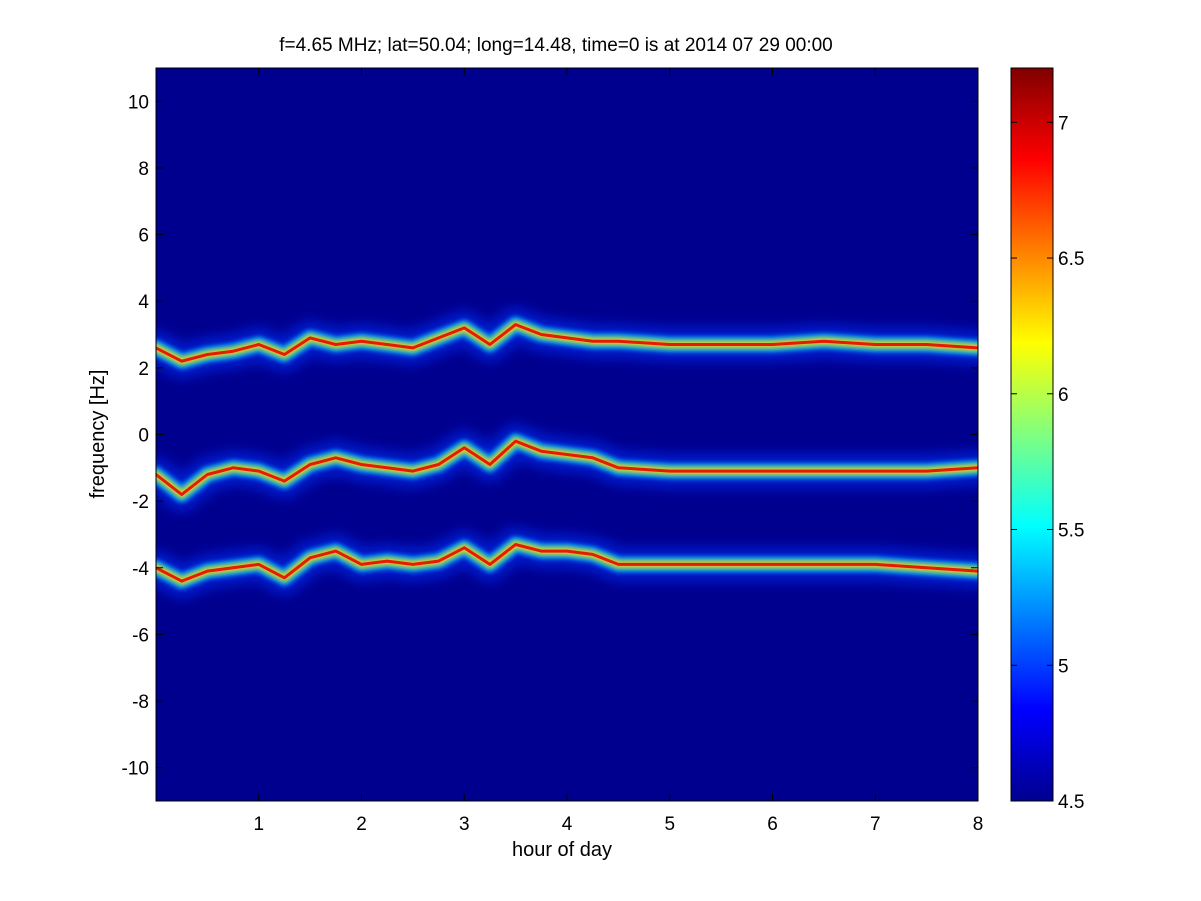  Describe the element at coordinates (567, 343) in the screenshot. I see `series-0-trace-peak` at that location.